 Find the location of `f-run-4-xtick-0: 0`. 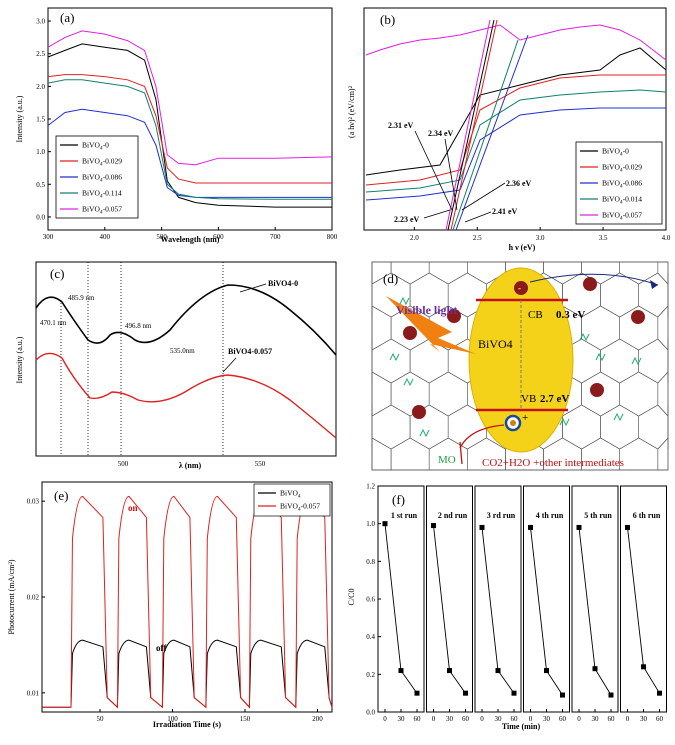

f-run-4-xtick-0: 0 is located at coordinates (579, 719).